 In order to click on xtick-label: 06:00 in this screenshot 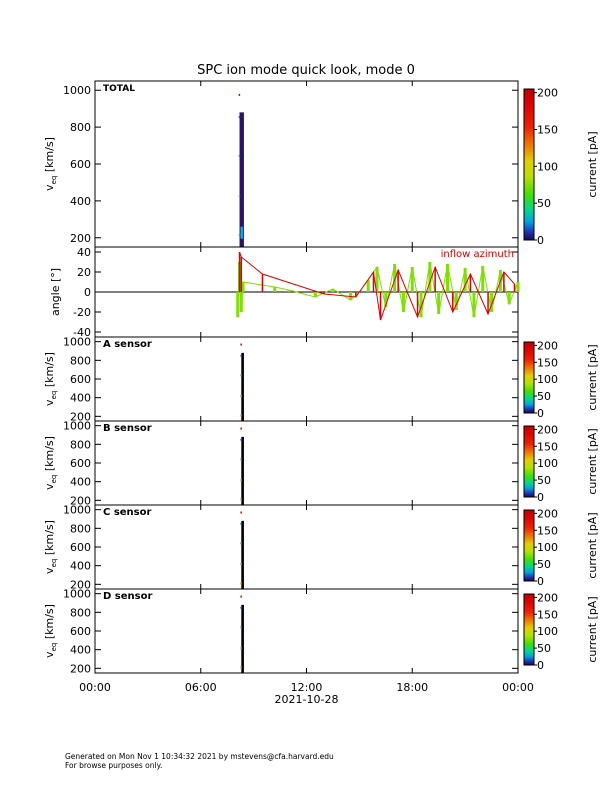, I will do `click(201, 687)`.